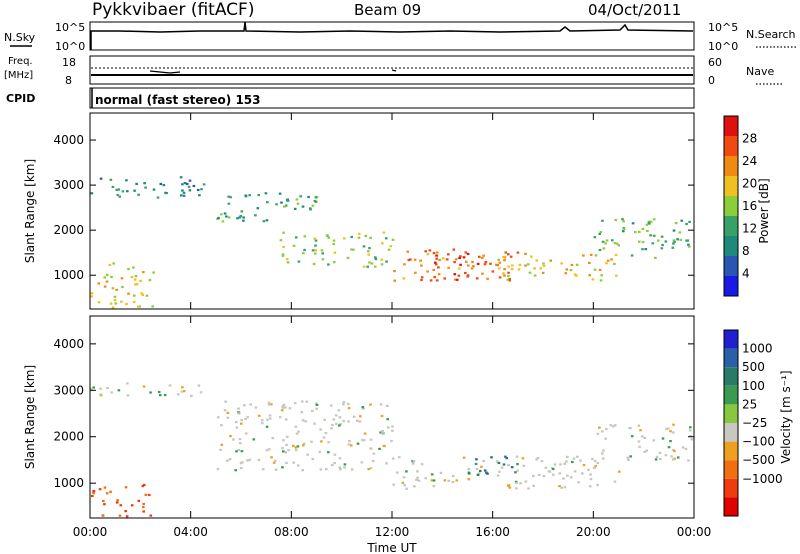 The image size is (800, 554). I want to click on velocity-ytick-label: 1000, so click(68, 483).